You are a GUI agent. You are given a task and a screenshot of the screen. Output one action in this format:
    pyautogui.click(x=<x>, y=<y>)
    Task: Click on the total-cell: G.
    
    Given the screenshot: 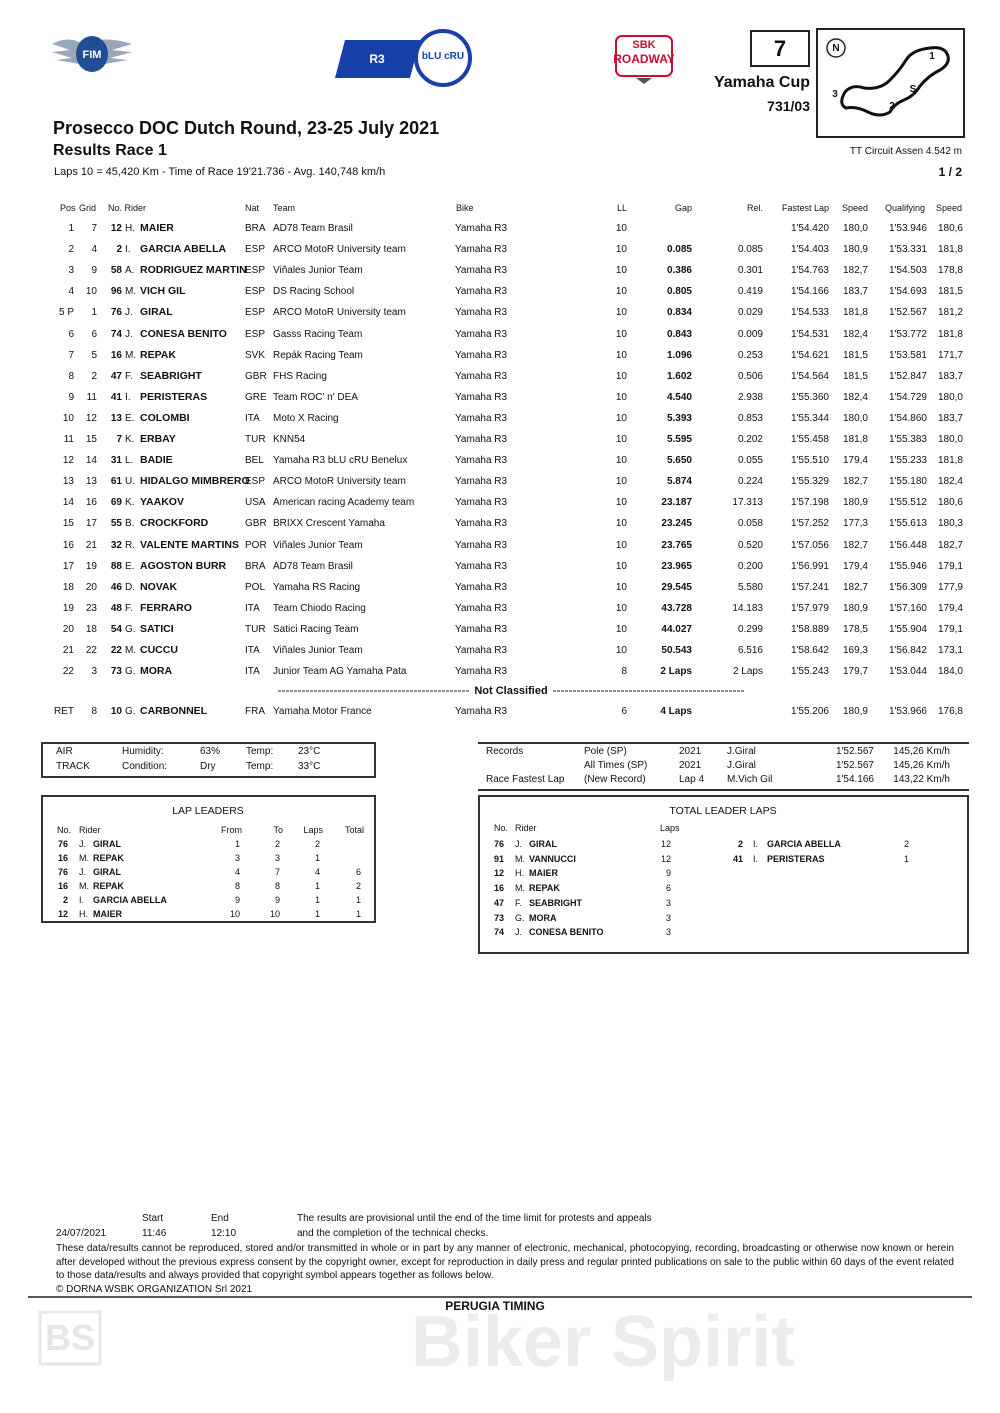 What is the action you would take?
    pyautogui.click(x=520, y=917)
    